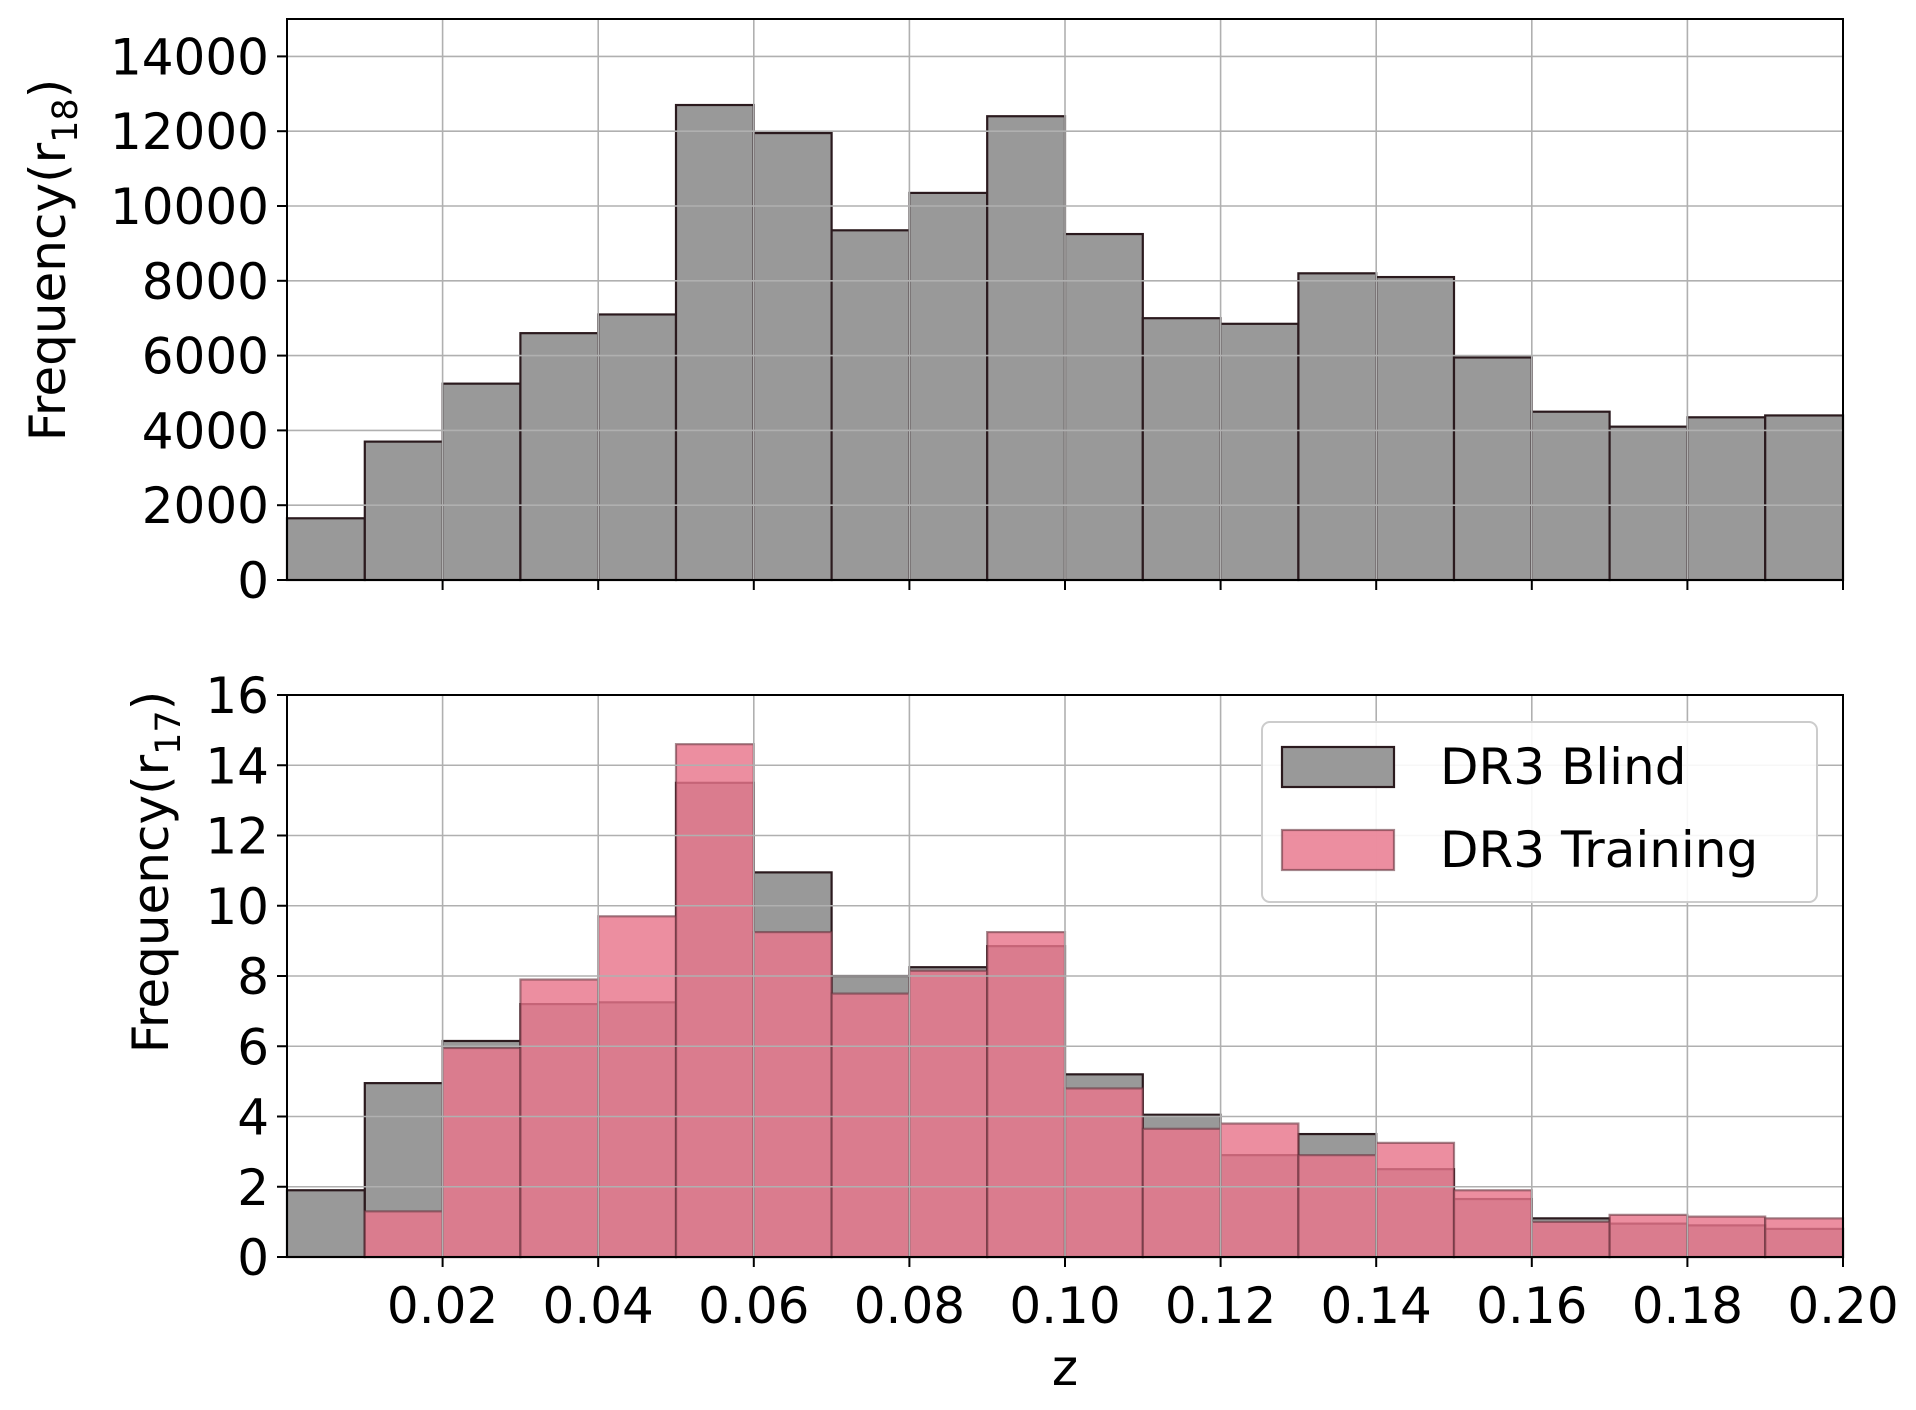 This screenshot has width=1916, height=1410. What do you see at coordinates (1563, 767) in the screenshot?
I see `legend-label: DR3 Blind` at bounding box center [1563, 767].